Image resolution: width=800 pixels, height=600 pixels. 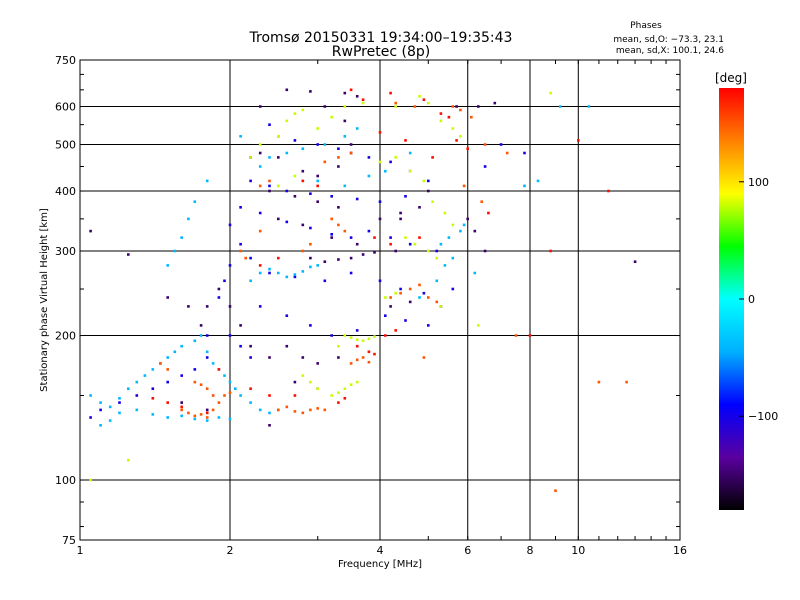 I want to click on x-tick-label: 6, so click(x=467, y=550).